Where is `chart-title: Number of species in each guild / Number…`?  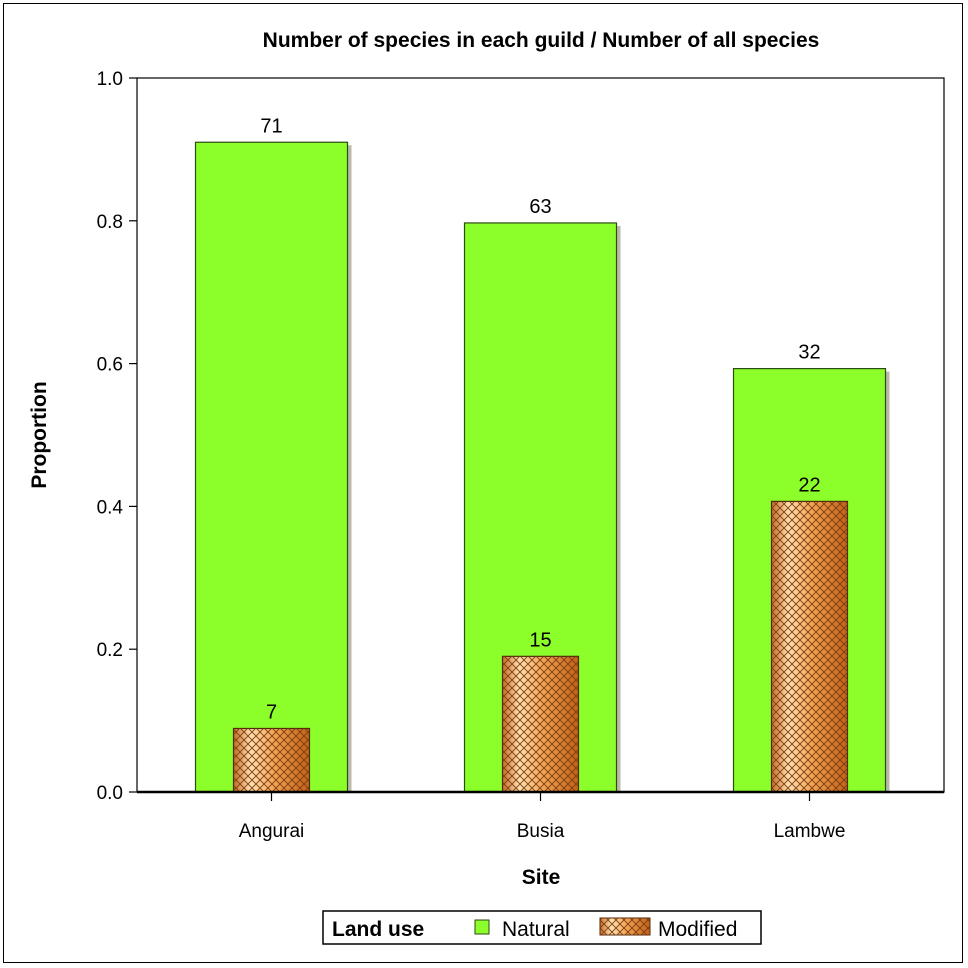
chart-title: Number of species in each guild / Number… is located at coordinates (541, 40).